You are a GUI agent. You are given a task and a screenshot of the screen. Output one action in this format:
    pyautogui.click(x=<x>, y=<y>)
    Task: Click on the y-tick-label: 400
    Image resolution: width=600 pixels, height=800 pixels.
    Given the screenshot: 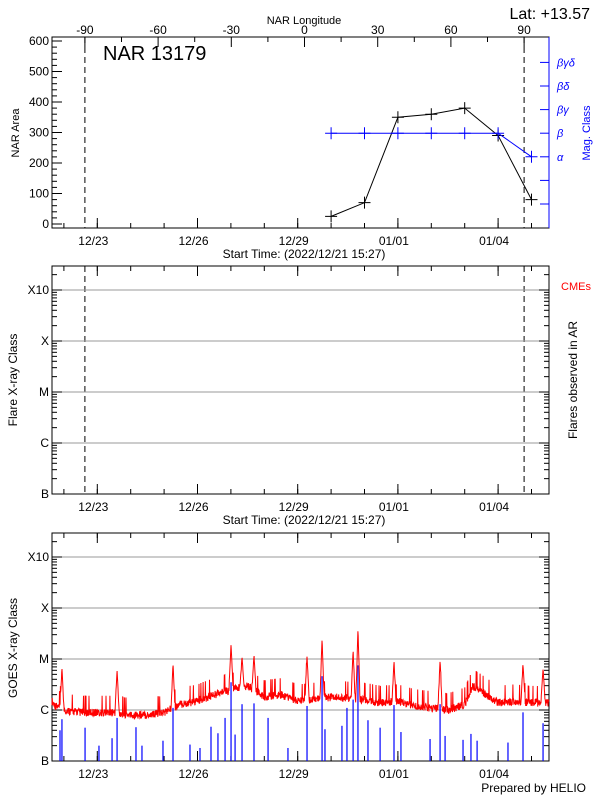 What is the action you would take?
    pyautogui.click(x=39, y=102)
    